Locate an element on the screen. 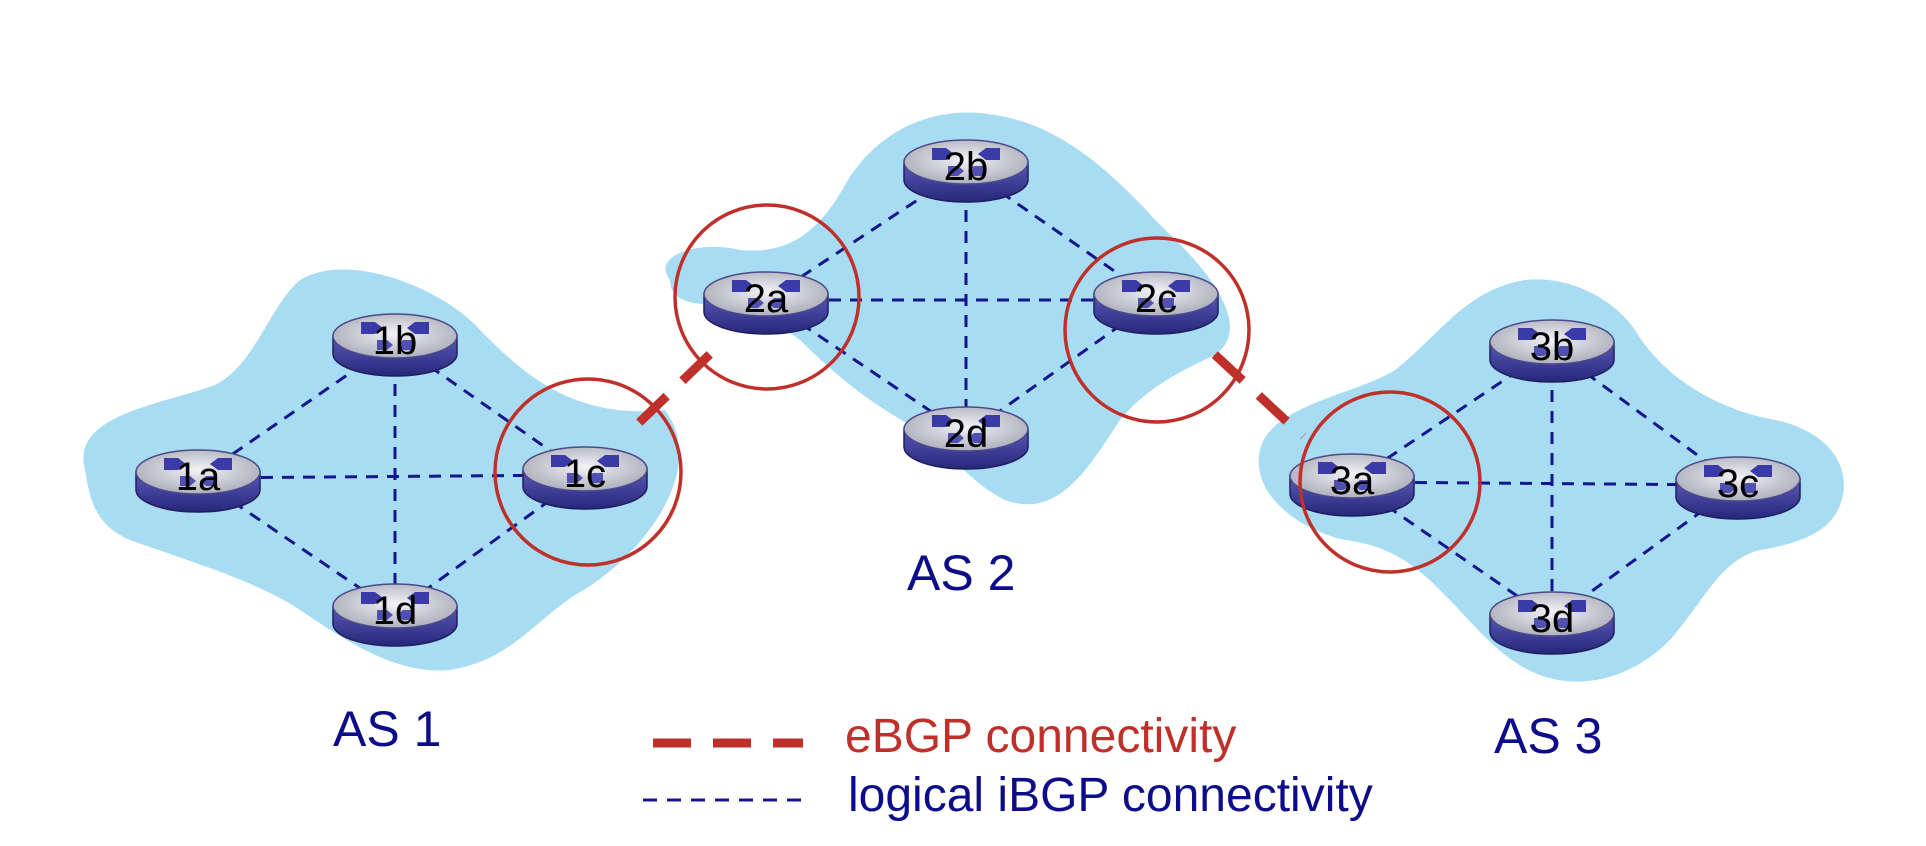 The height and width of the screenshot is (846, 1926). gateway-circle-3a is located at coordinates (1390, 482).